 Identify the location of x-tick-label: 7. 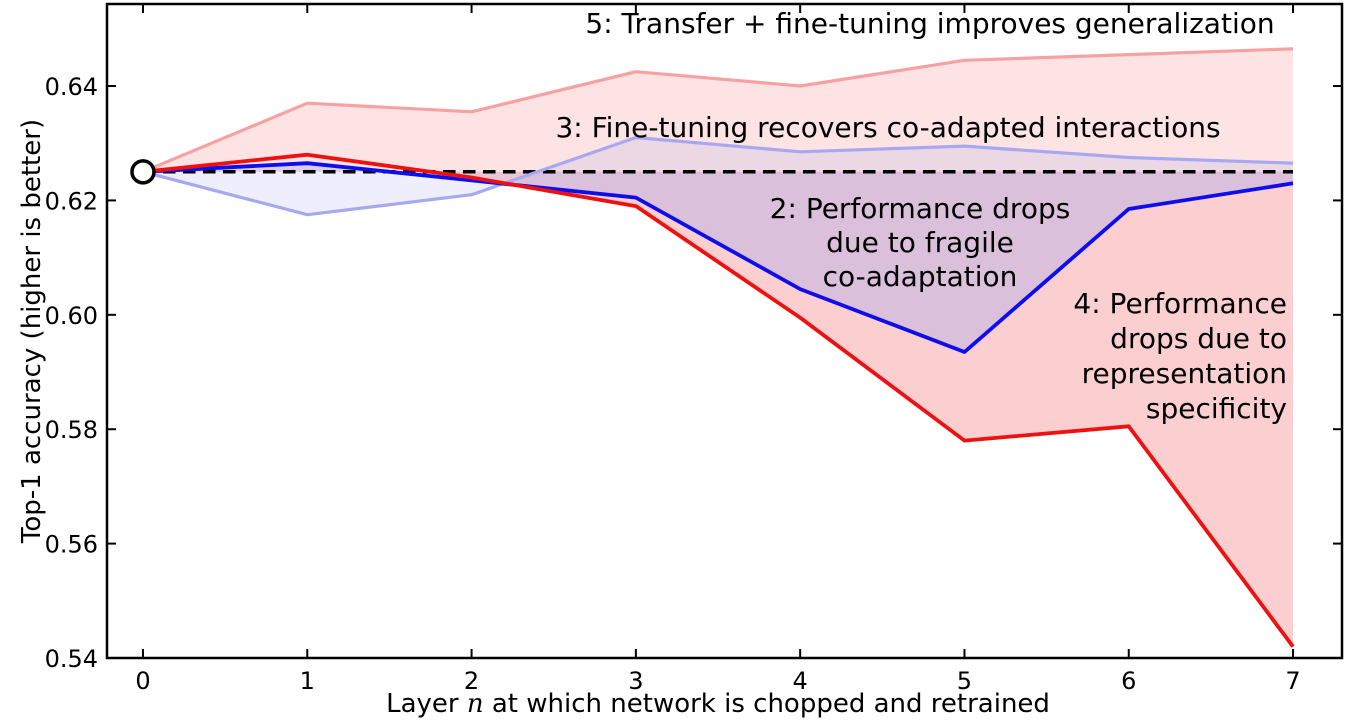
(1292, 681).